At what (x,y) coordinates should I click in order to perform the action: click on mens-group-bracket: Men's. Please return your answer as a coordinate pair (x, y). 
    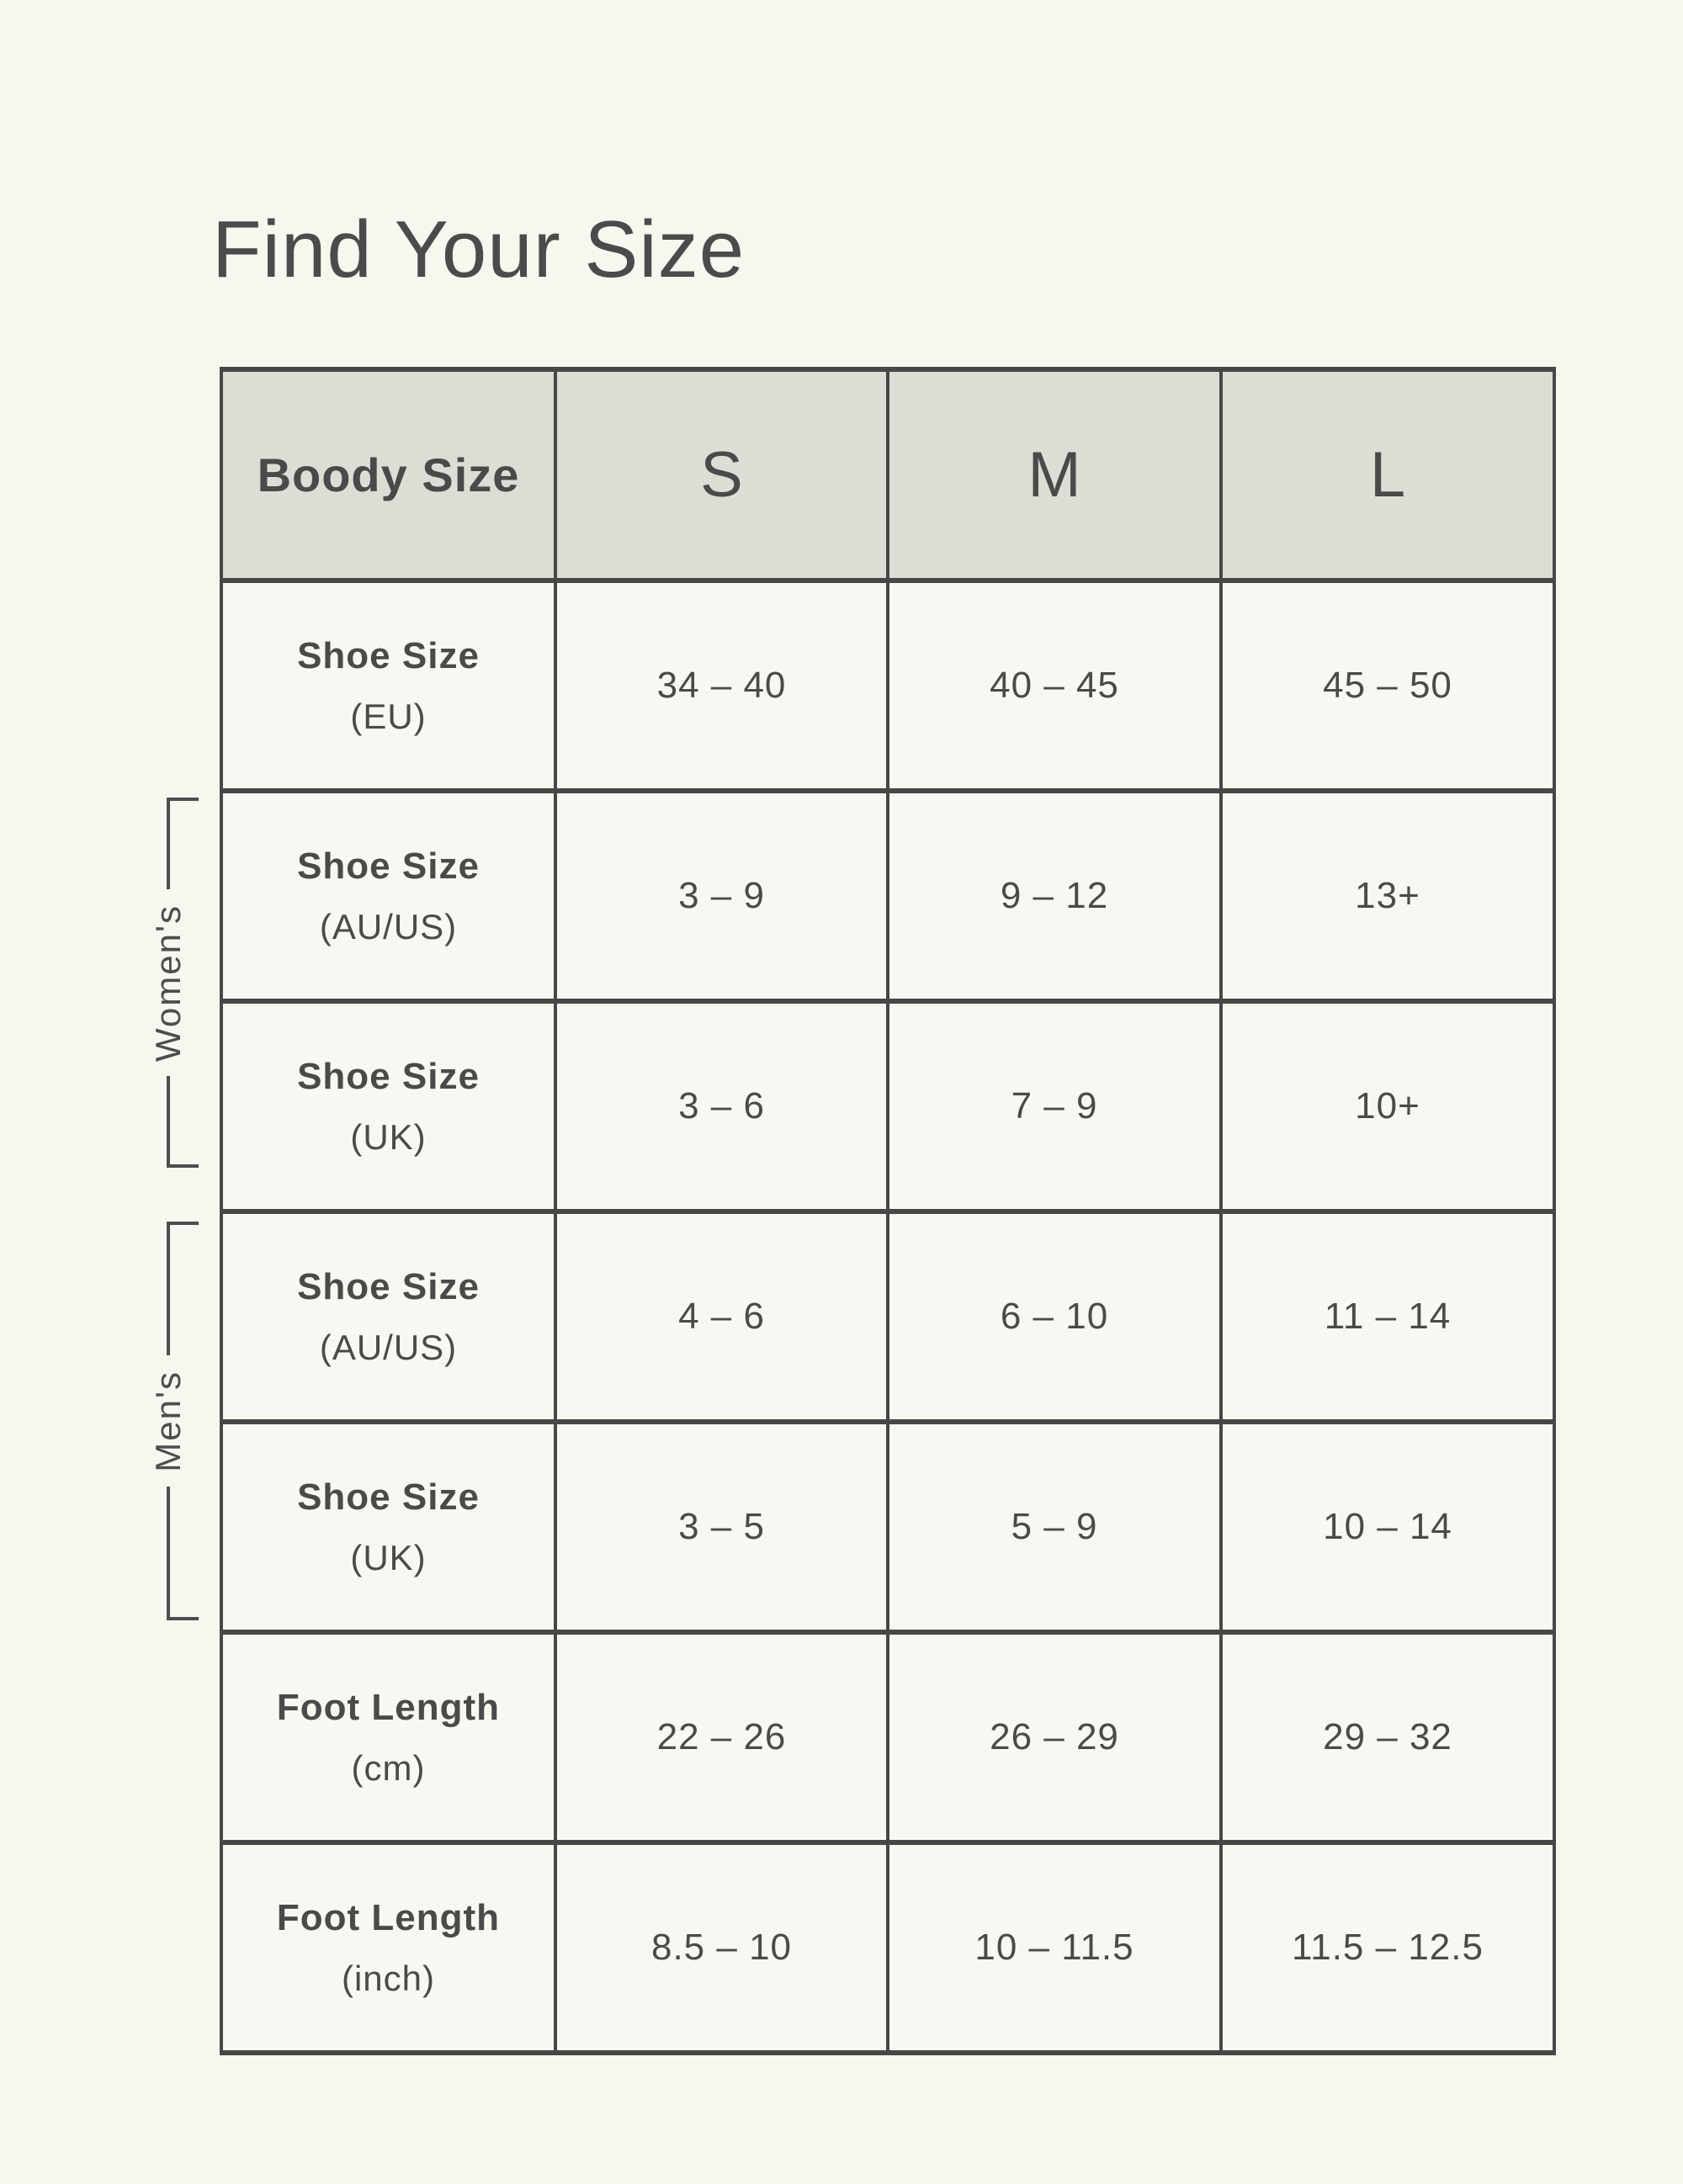
    Looking at the image, I should click on (174, 1421).